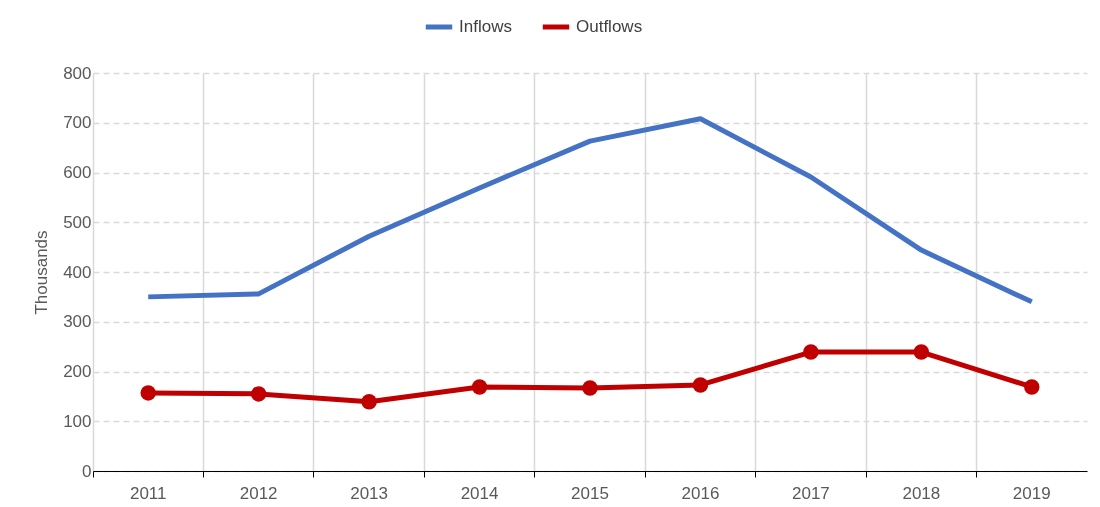 This screenshot has height=507, width=1100. What do you see at coordinates (485, 26) in the screenshot?
I see `legend-label: Inflows` at bounding box center [485, 26].